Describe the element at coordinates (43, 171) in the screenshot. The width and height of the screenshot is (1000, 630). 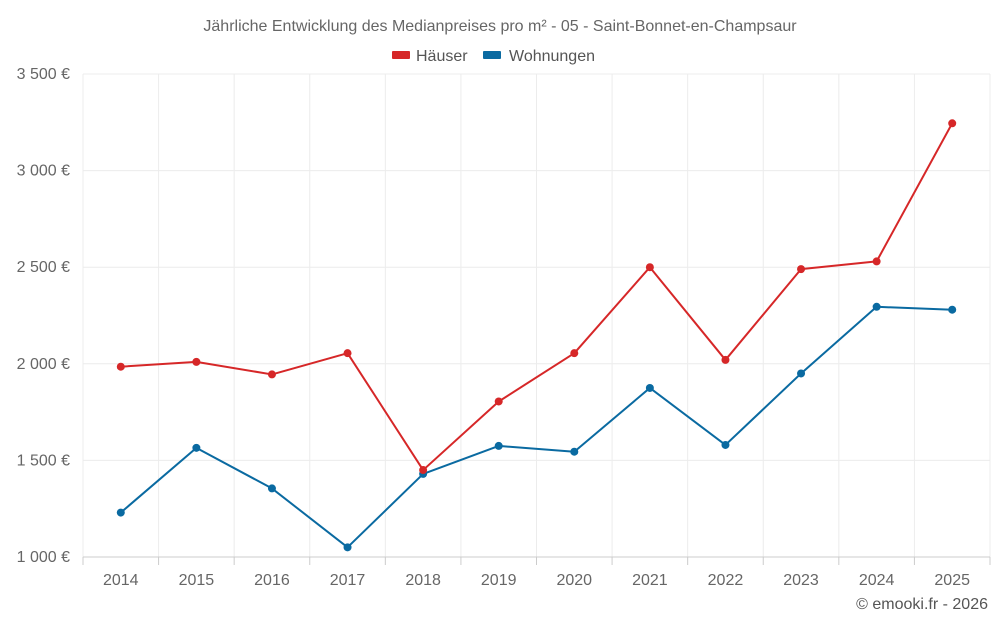
I see `y-tick-label: 3 000 €` at that location.